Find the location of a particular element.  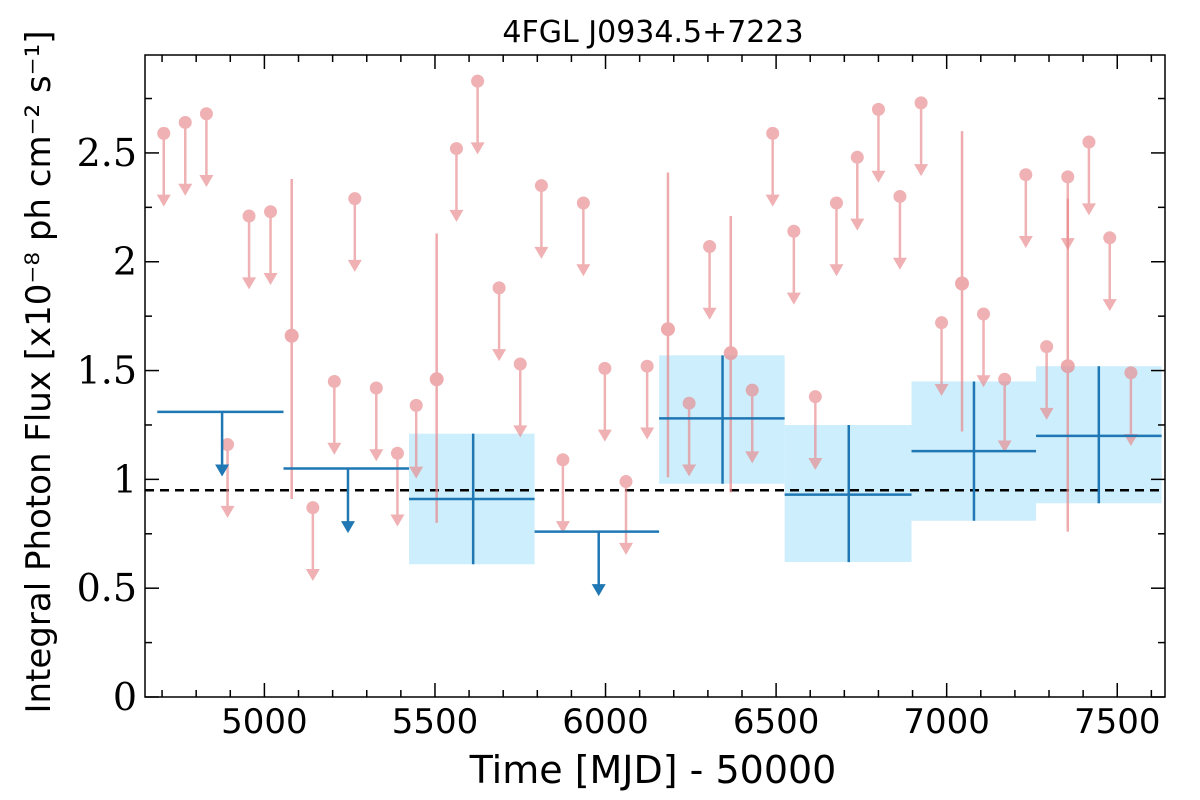

y-tick-label: 1 is located at coordinates (125, 479).